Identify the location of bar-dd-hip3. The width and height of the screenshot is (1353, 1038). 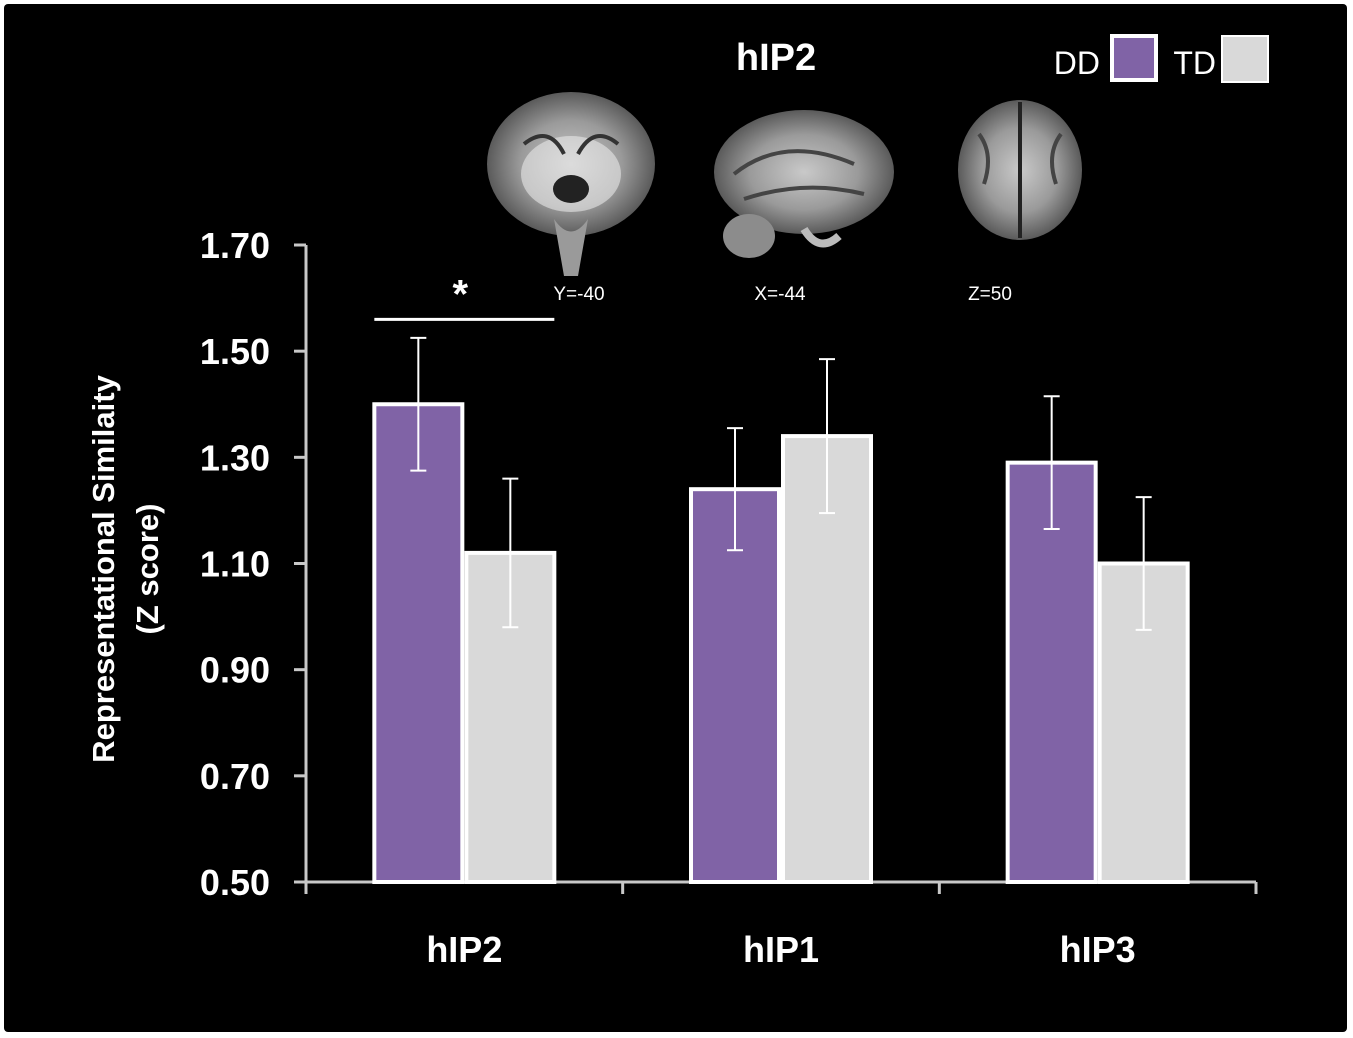
(1051, 672).